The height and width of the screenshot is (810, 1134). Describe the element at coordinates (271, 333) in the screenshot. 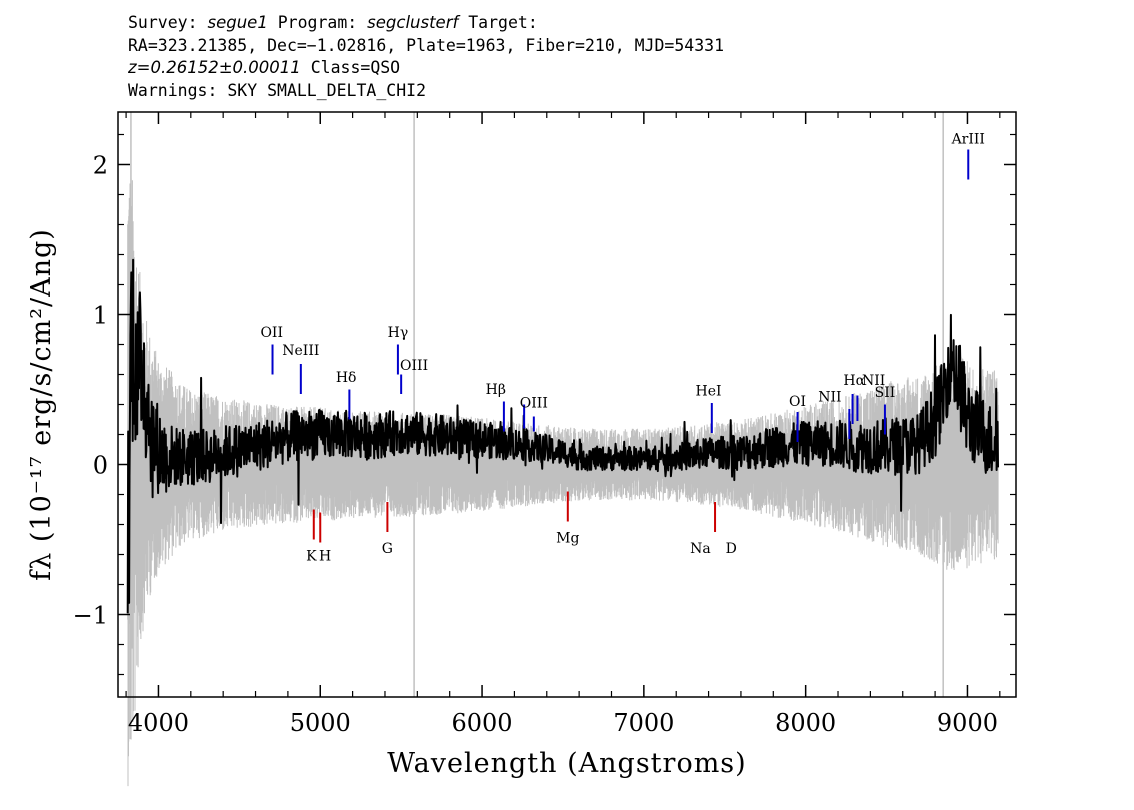

I see `emission-line-label: OII` at that location.